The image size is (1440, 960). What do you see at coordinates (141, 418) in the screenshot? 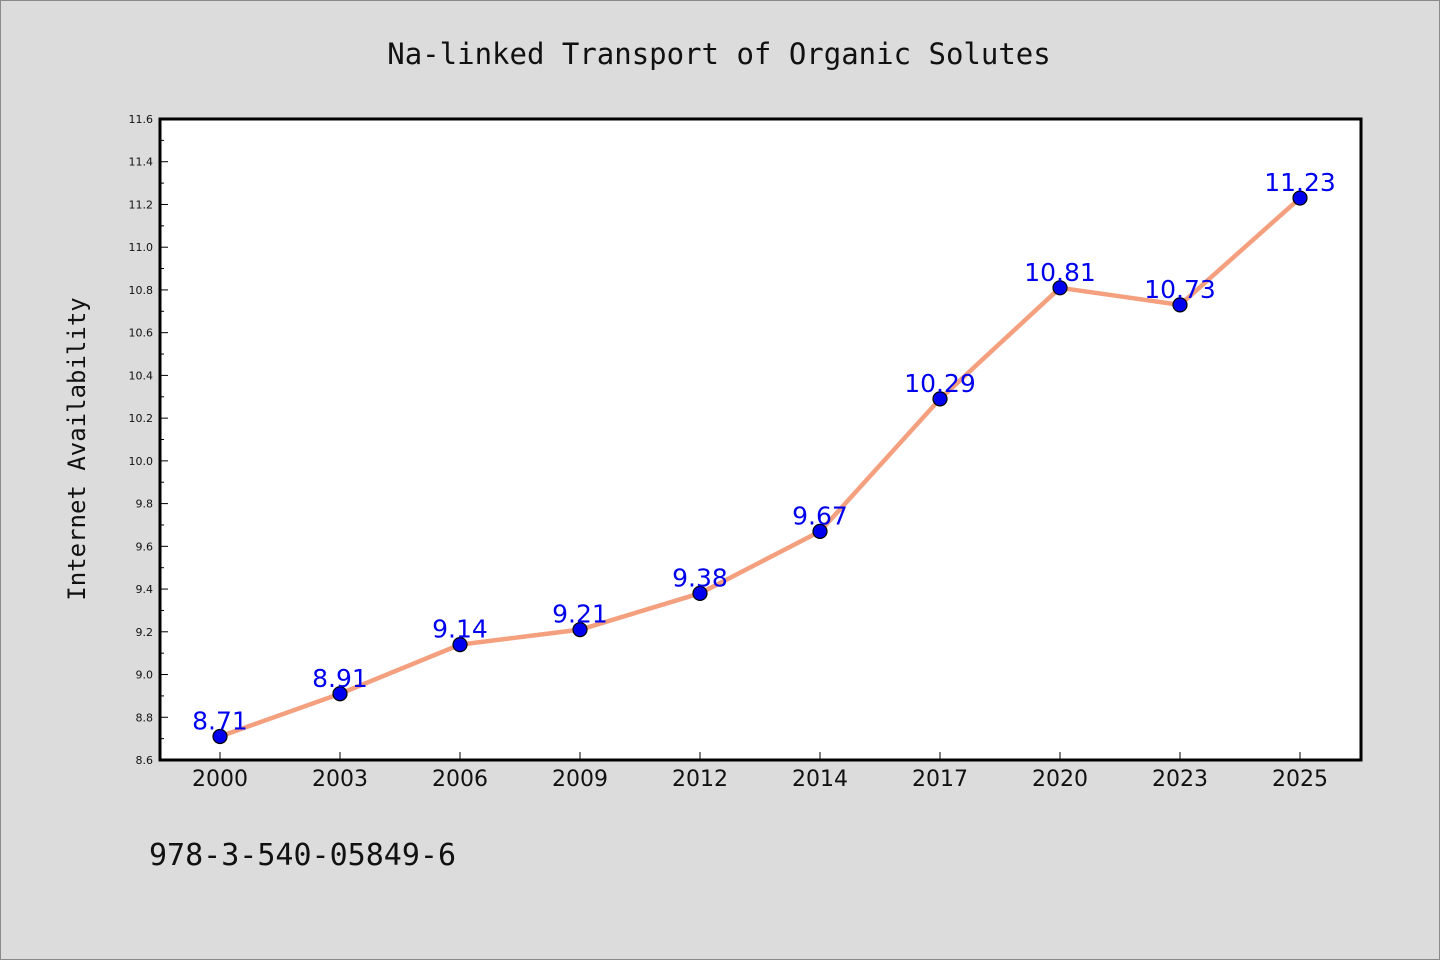
I see `y-tick-label: 10.2` at bounding box center [141, 418].